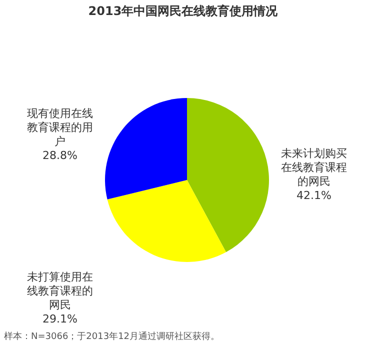 This screenshot has width=366, height=347. I want to click on data-label: 42.1%, so click(314, 195).